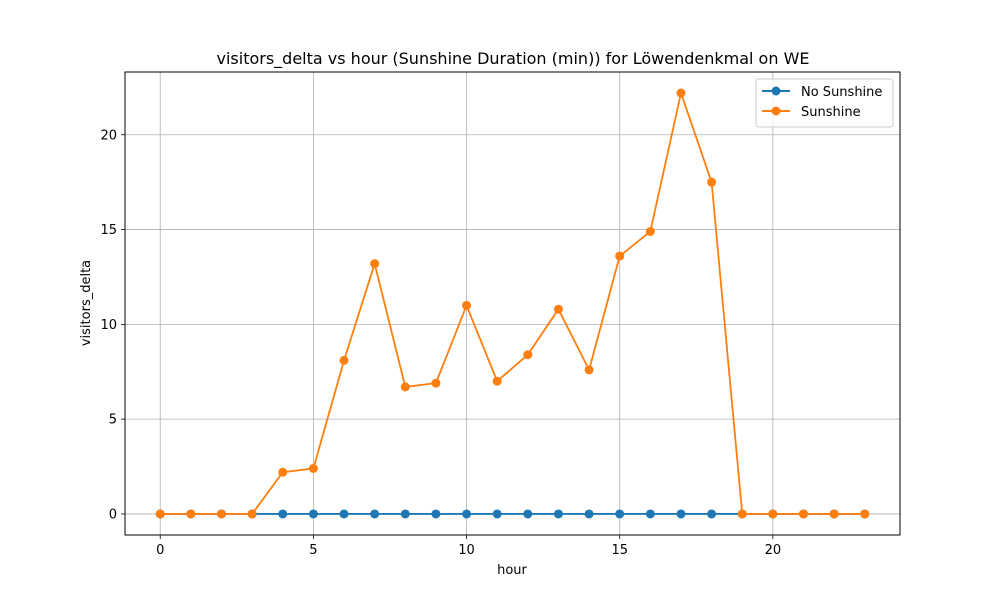 Image resolution: width=1000 pixels, height=604 pixels. I want to click on x-tick-label: 5, so click(313, 550).